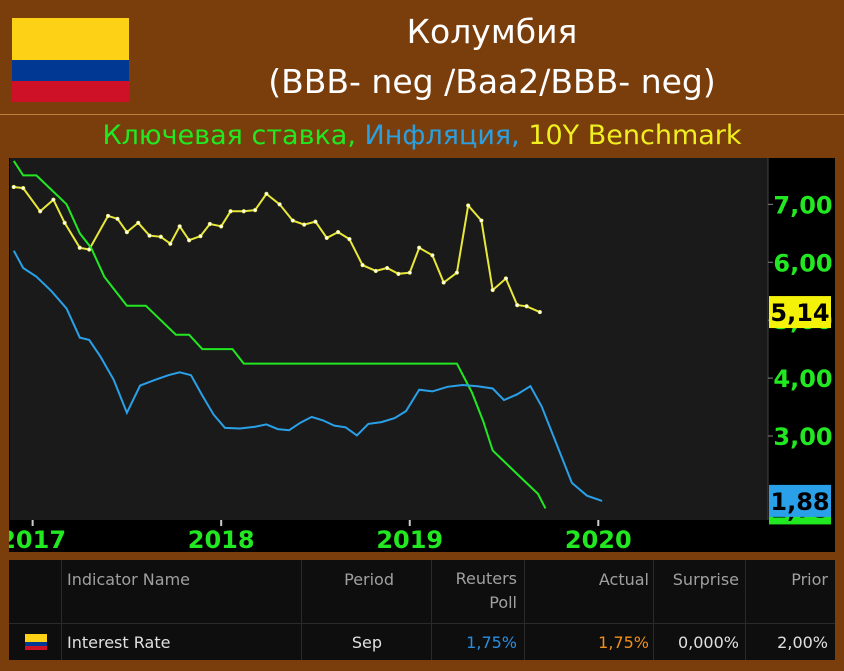  I want to click on y-tick-label: 7,00, so click(802, 205).